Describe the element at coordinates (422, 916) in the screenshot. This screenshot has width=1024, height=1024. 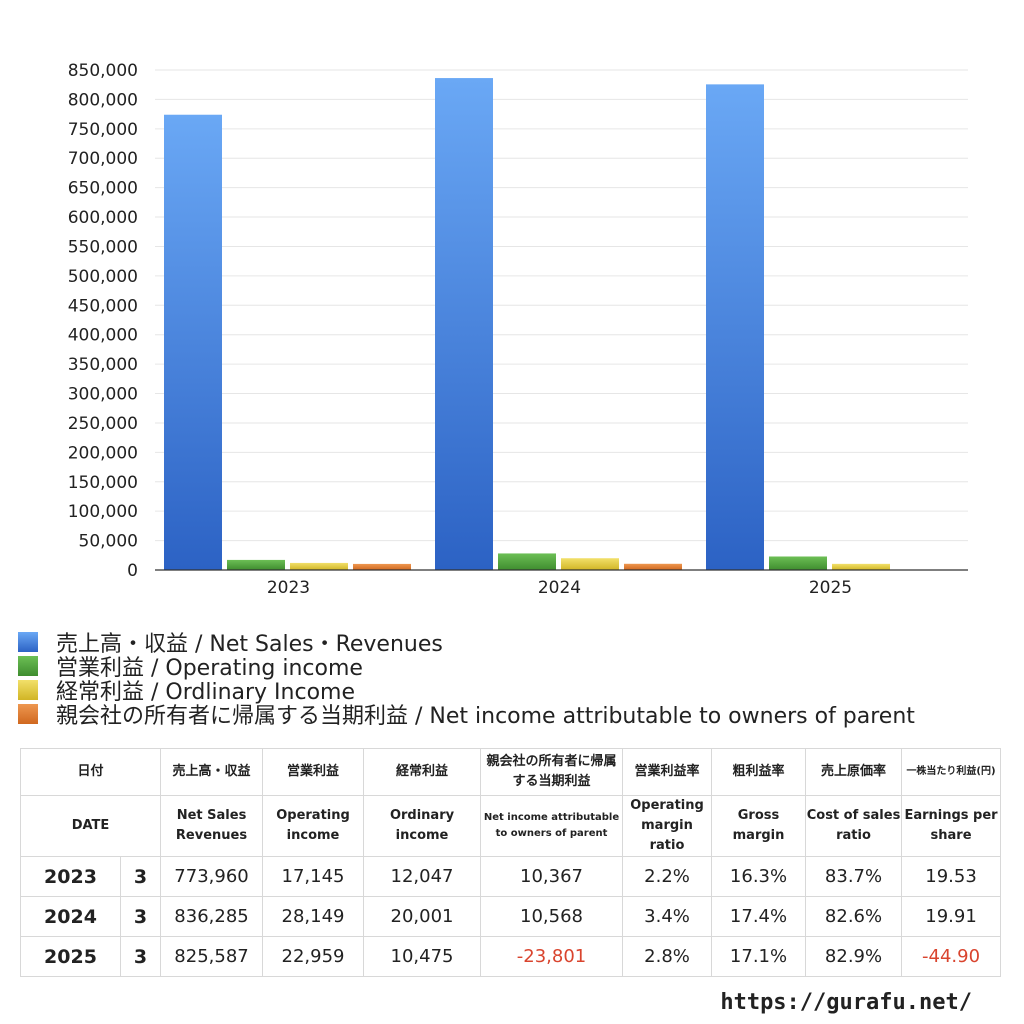
I see `table-cell: 20,001` at that location.